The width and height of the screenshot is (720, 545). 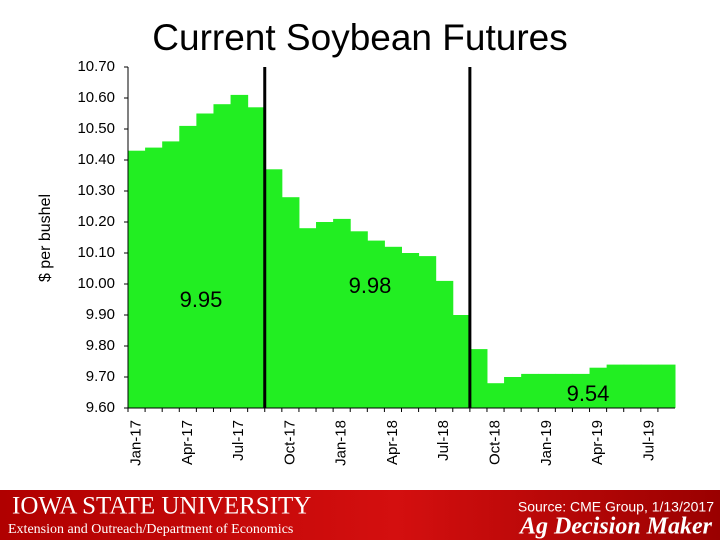 What do you see at coordinates (341, 443) in the screenshot?
I see `x-tick-label: Jan-18` at bounding box center [341, 443].